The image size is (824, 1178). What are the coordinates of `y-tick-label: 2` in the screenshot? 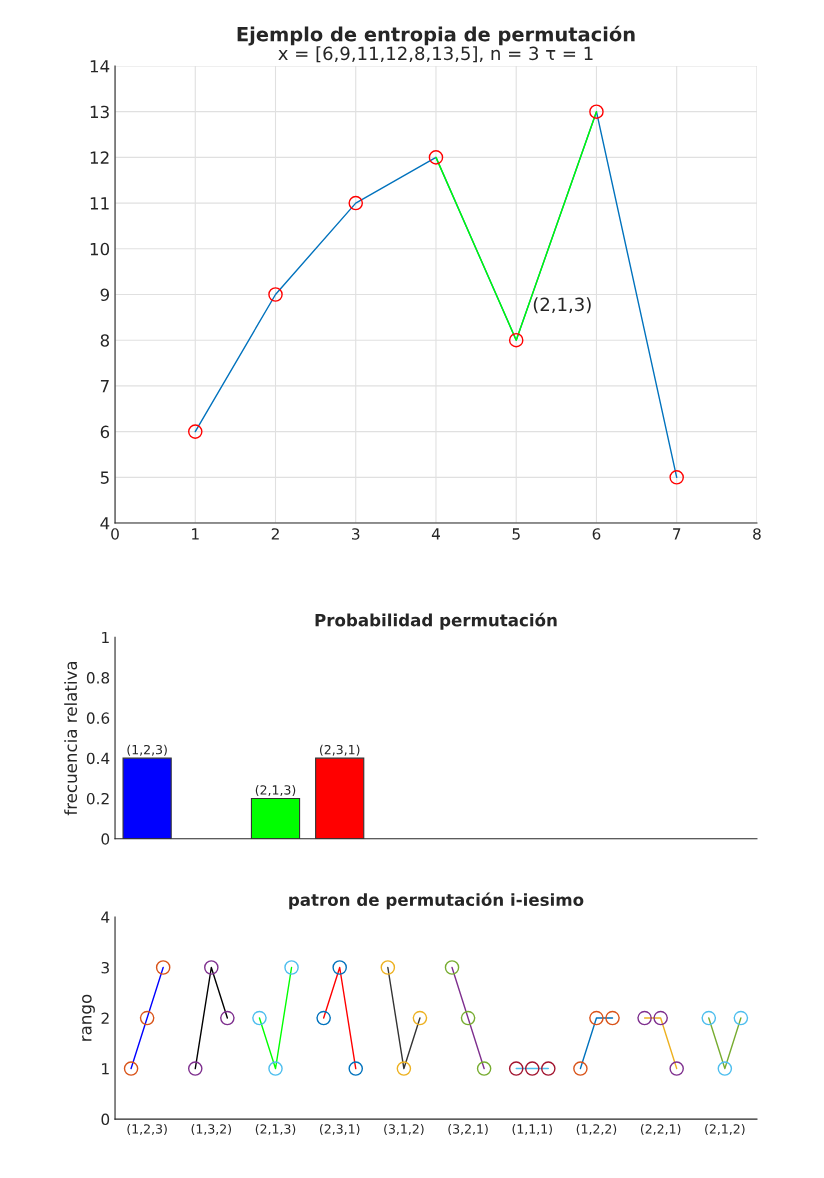 It's located at (105, 1018).